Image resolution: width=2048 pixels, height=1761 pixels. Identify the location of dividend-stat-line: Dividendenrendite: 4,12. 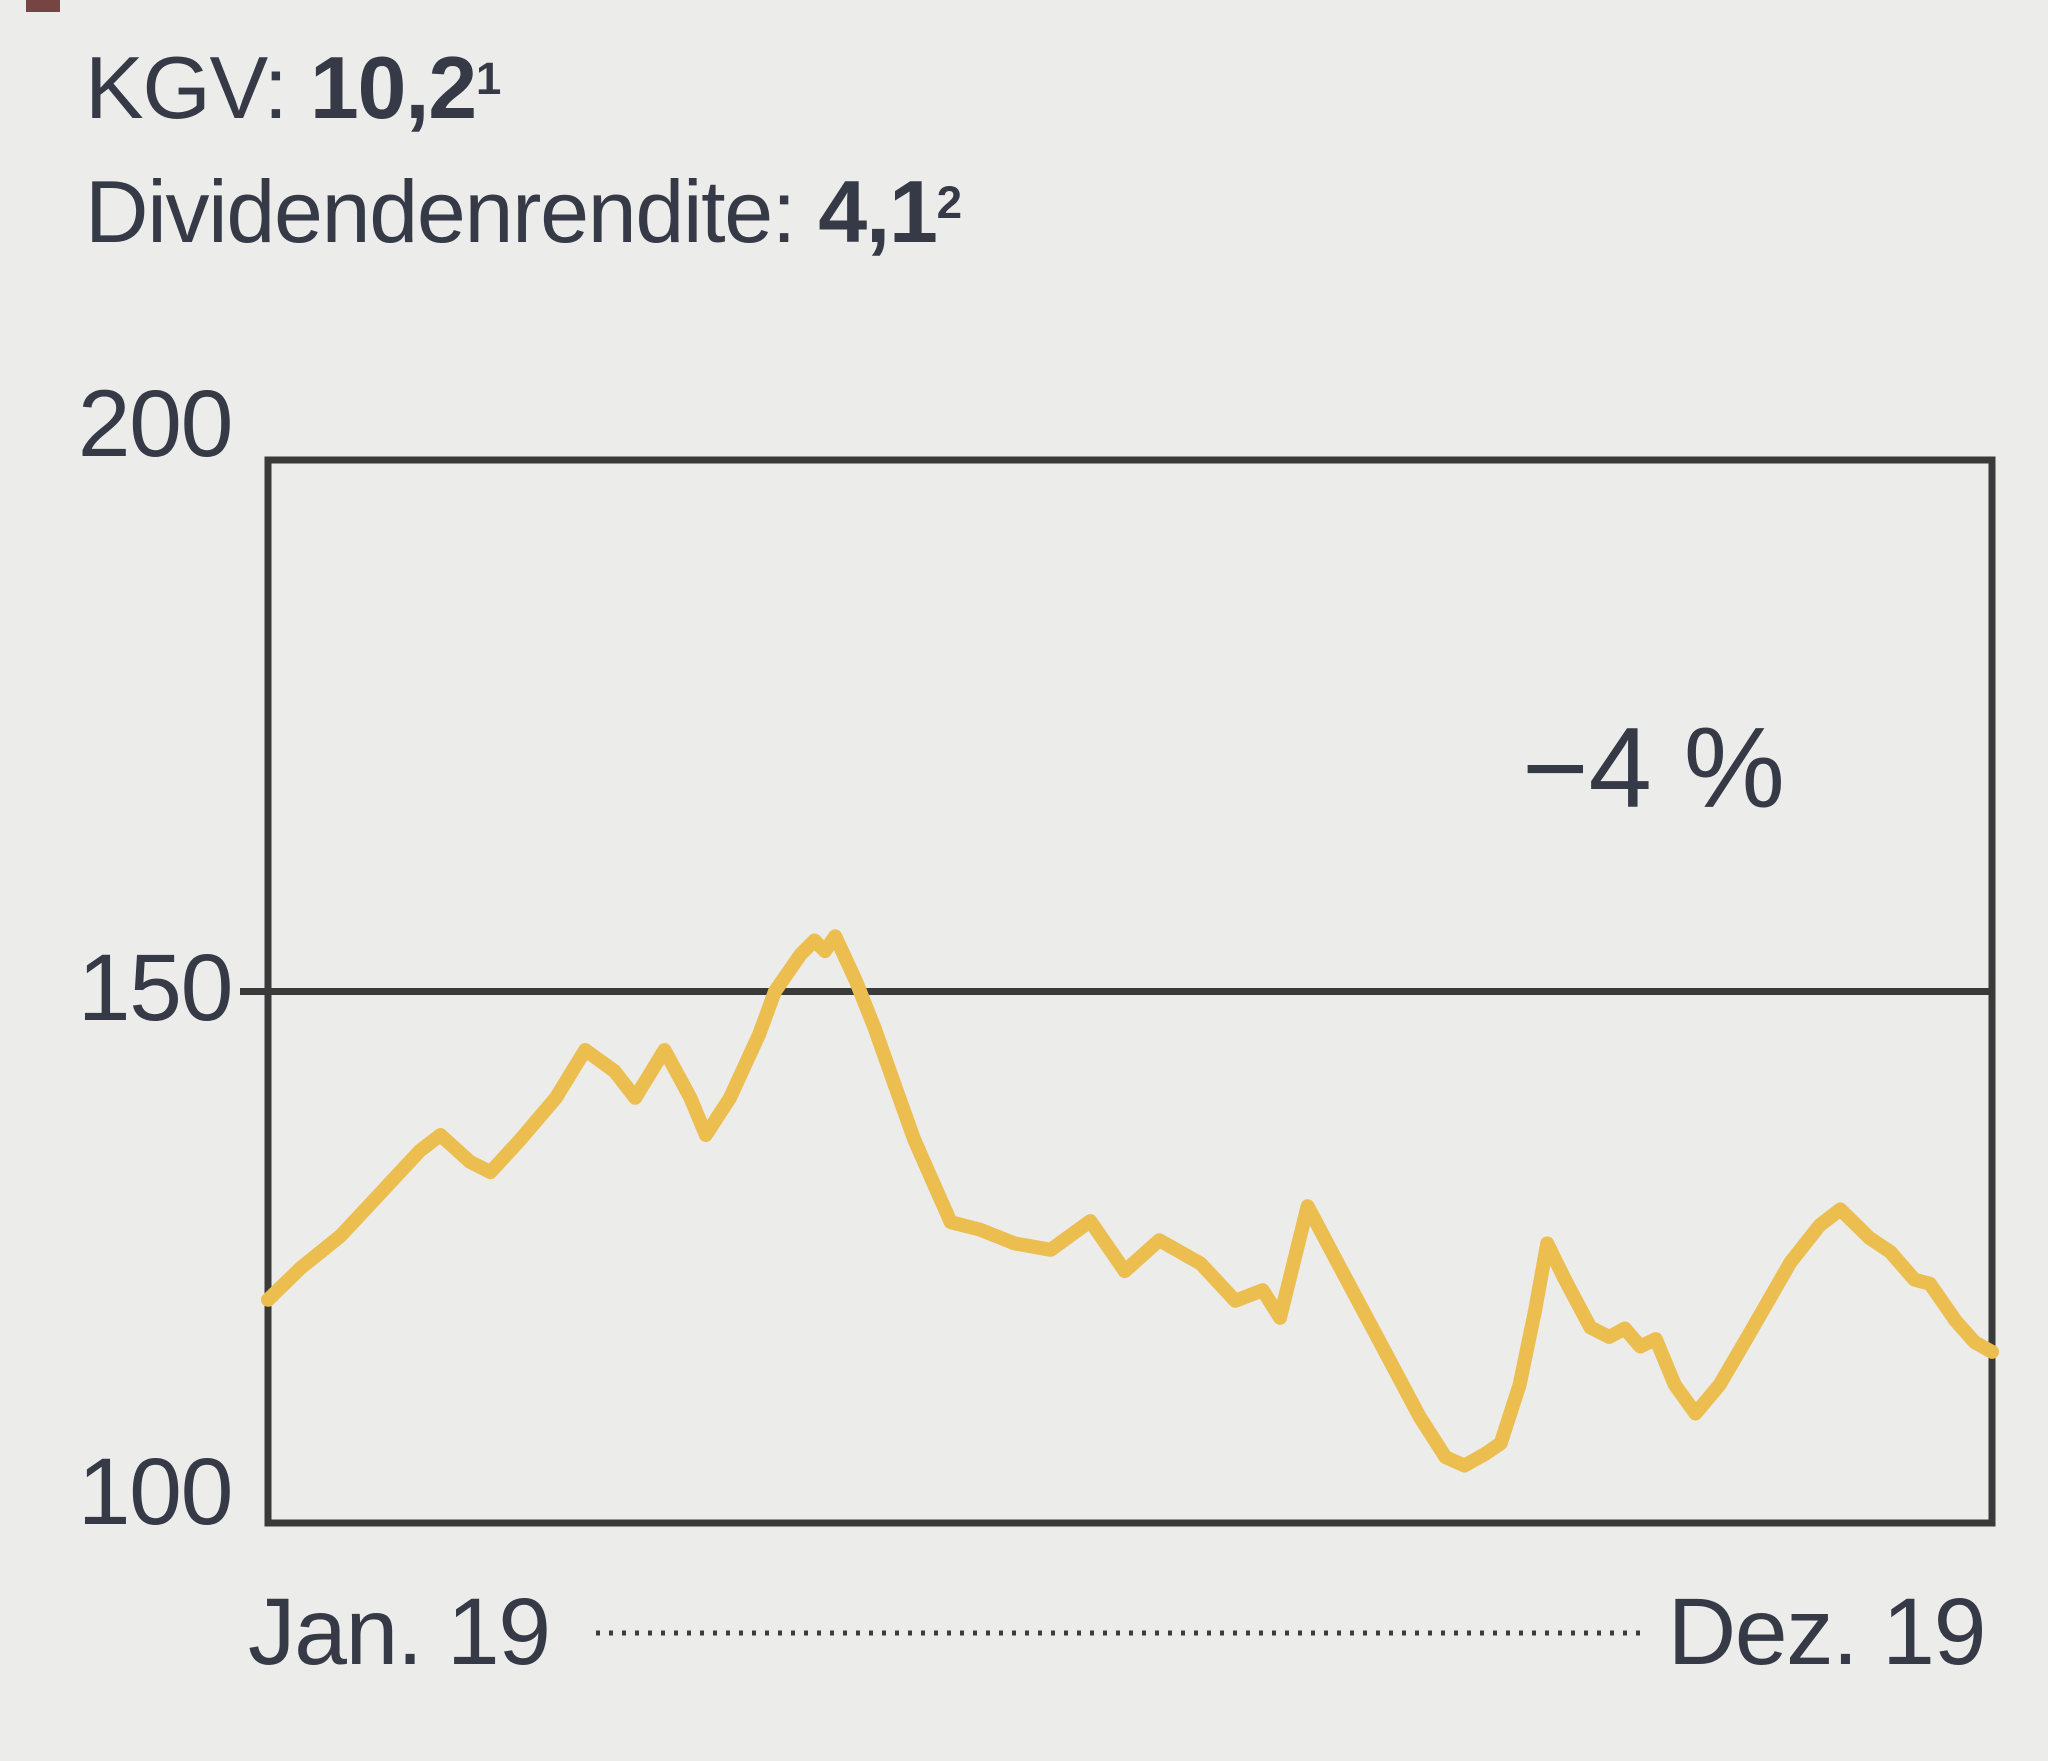
(523, 212).